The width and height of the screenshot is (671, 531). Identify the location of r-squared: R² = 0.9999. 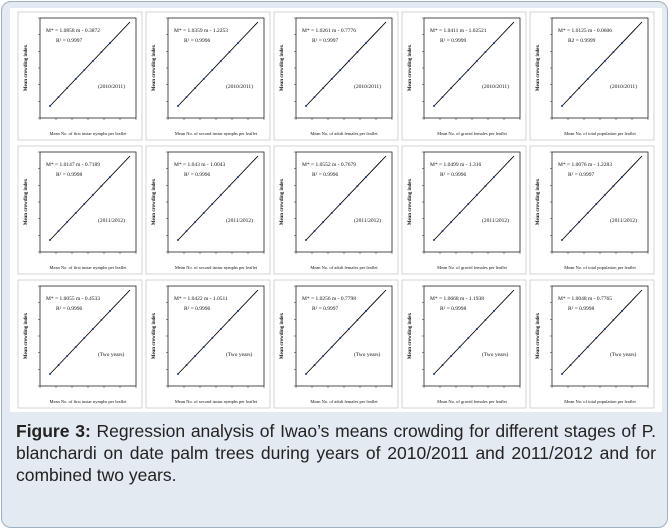
(453, 41).